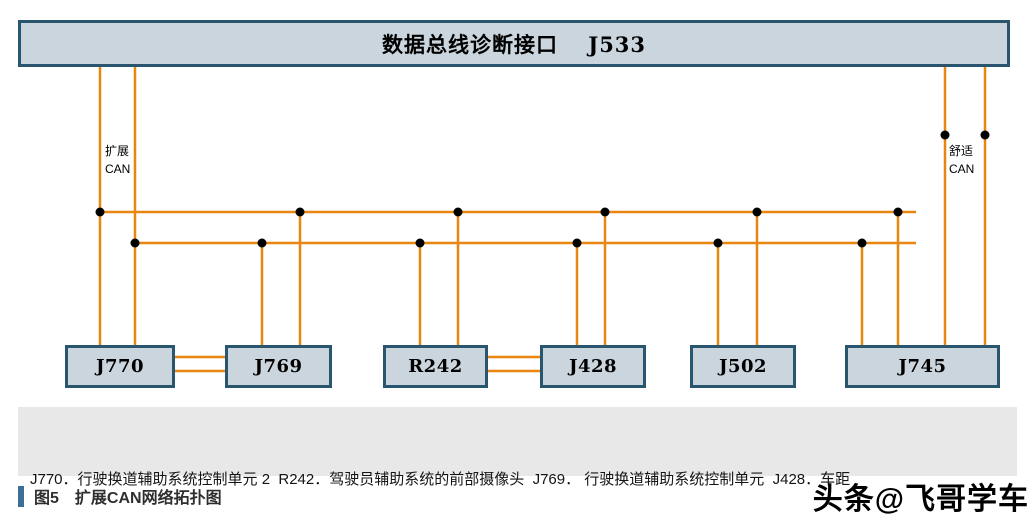  I want to click on node-j770: J770, so click(120, 366).